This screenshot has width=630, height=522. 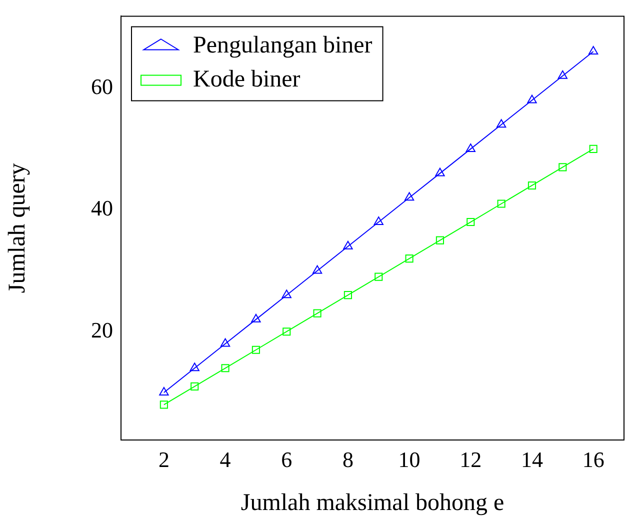 I want to click on y-axis-title: Jumlah query, so click(x=17, y=228).